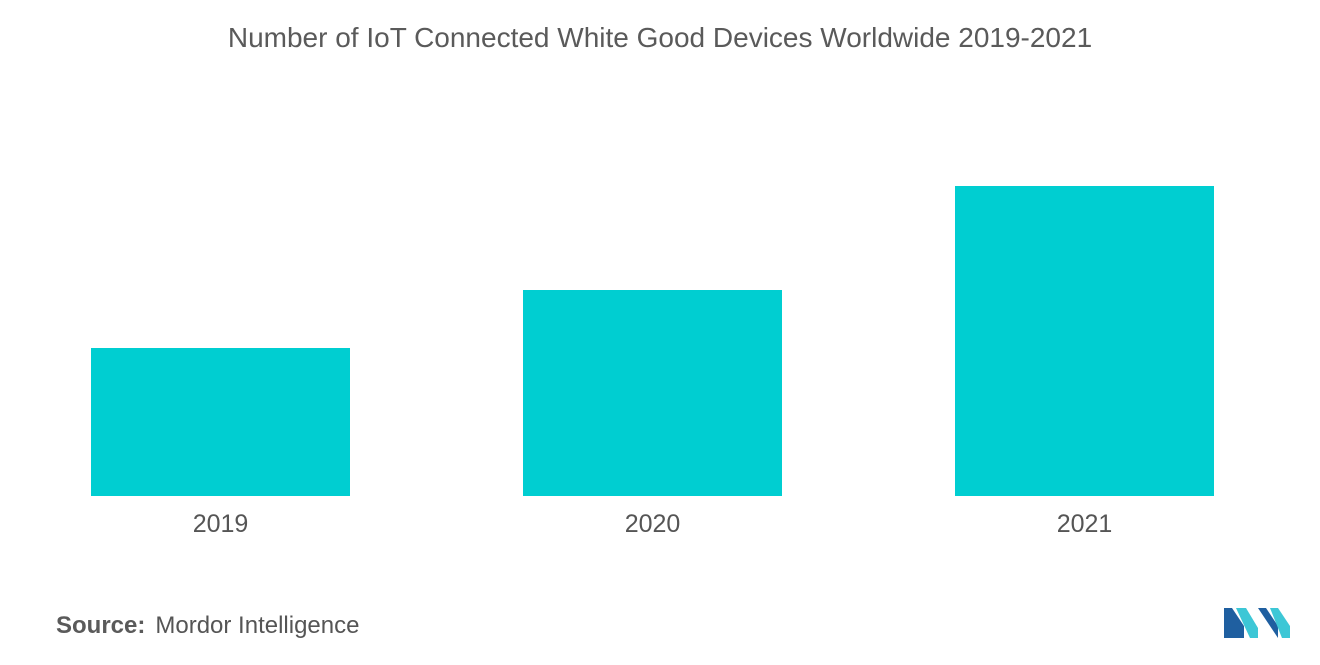  I want to click on x-tick-label-2021: 2021, so click(1085, 524).